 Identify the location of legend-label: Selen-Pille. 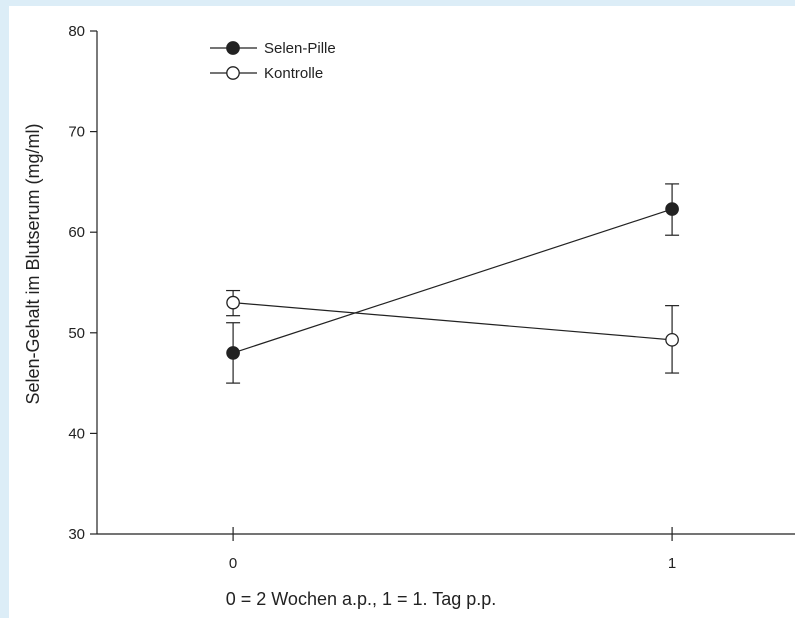
(300, 48).